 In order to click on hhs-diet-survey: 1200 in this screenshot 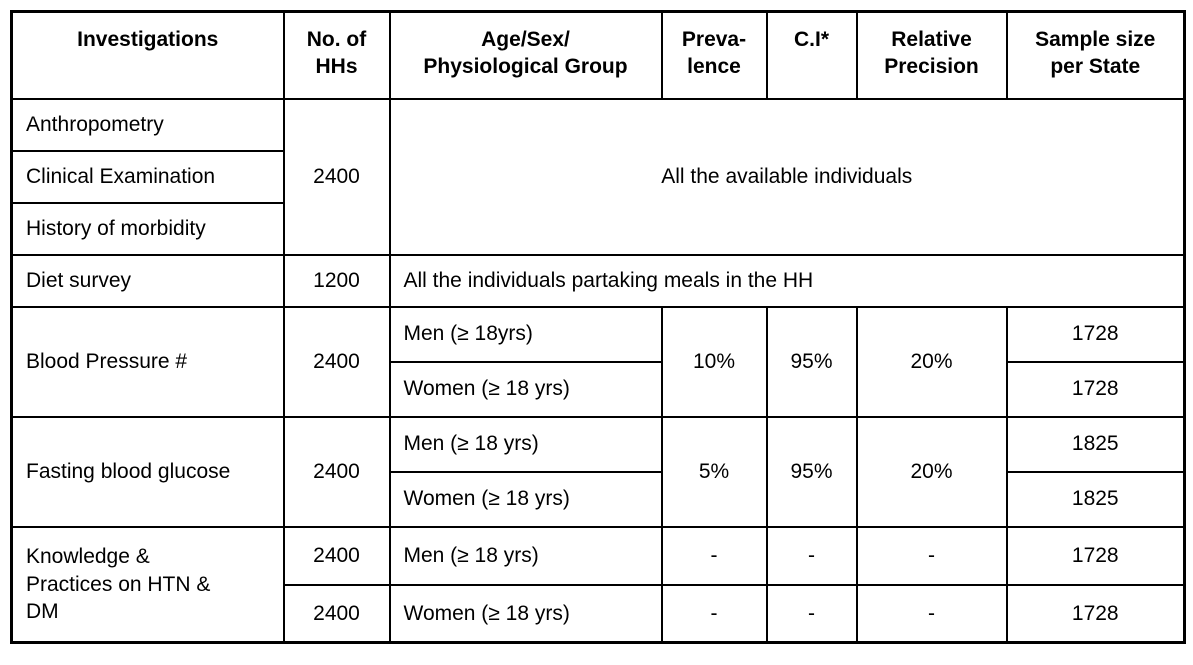, I will do `click(336, 280)`.